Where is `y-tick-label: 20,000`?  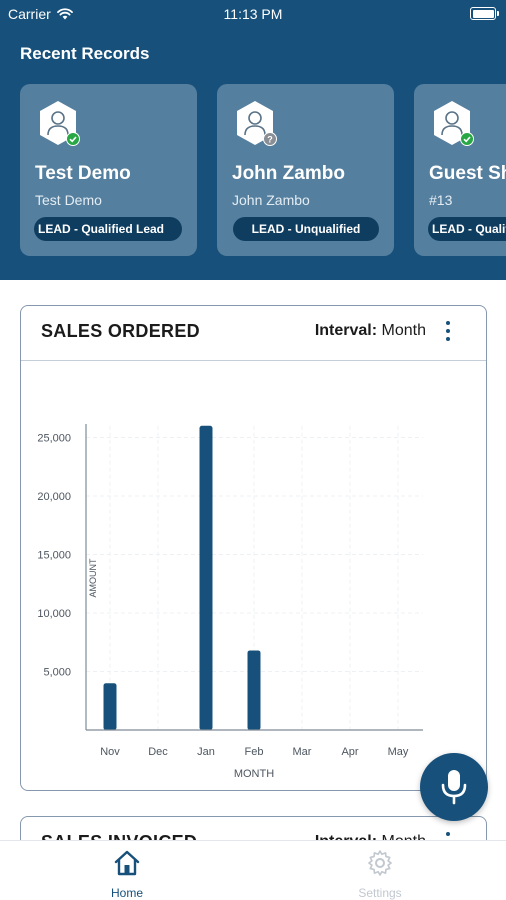
y-tick-label: 20,000 is located at coordinates (54, 497).